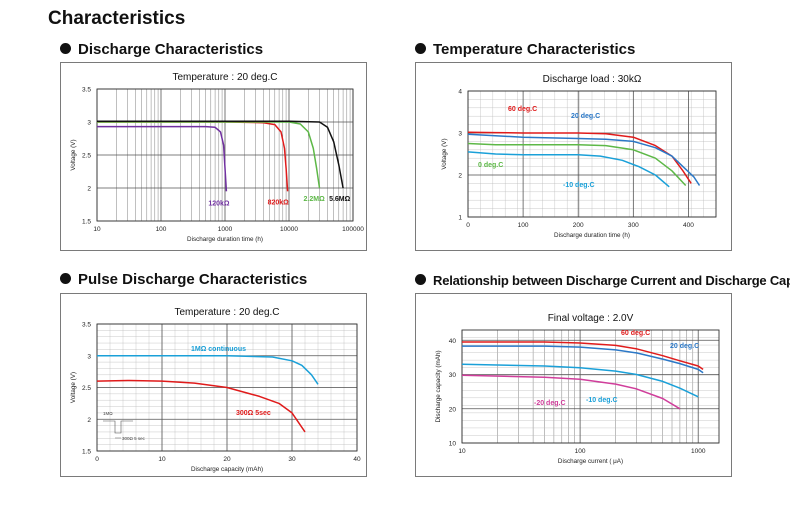  I want to click on section-label: Temperature Characteristics, so click(534, 49).